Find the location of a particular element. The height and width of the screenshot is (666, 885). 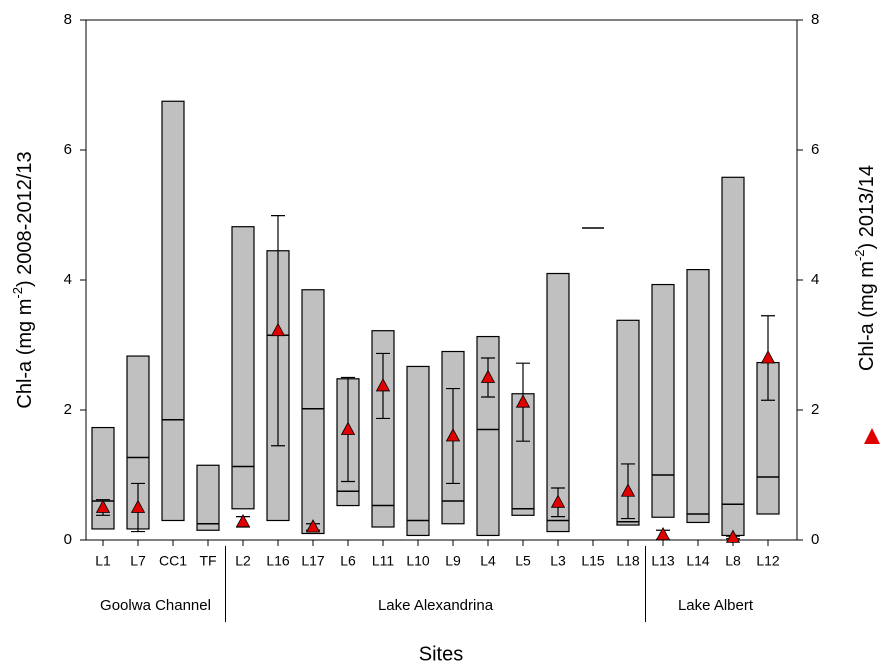

y-tick-label: 4 is located at coordinates (68, 279).